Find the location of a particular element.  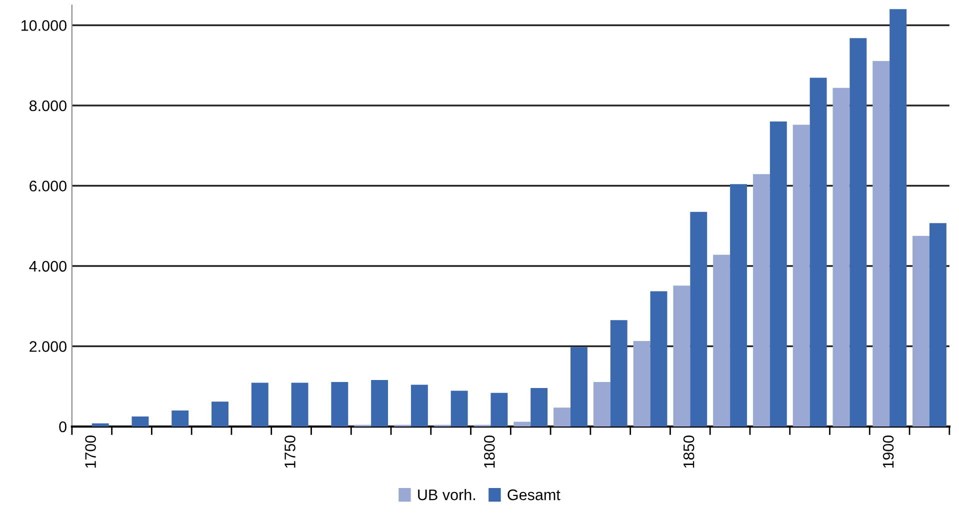

x-tick-label: 1800 is located at coordinates (489, 451).